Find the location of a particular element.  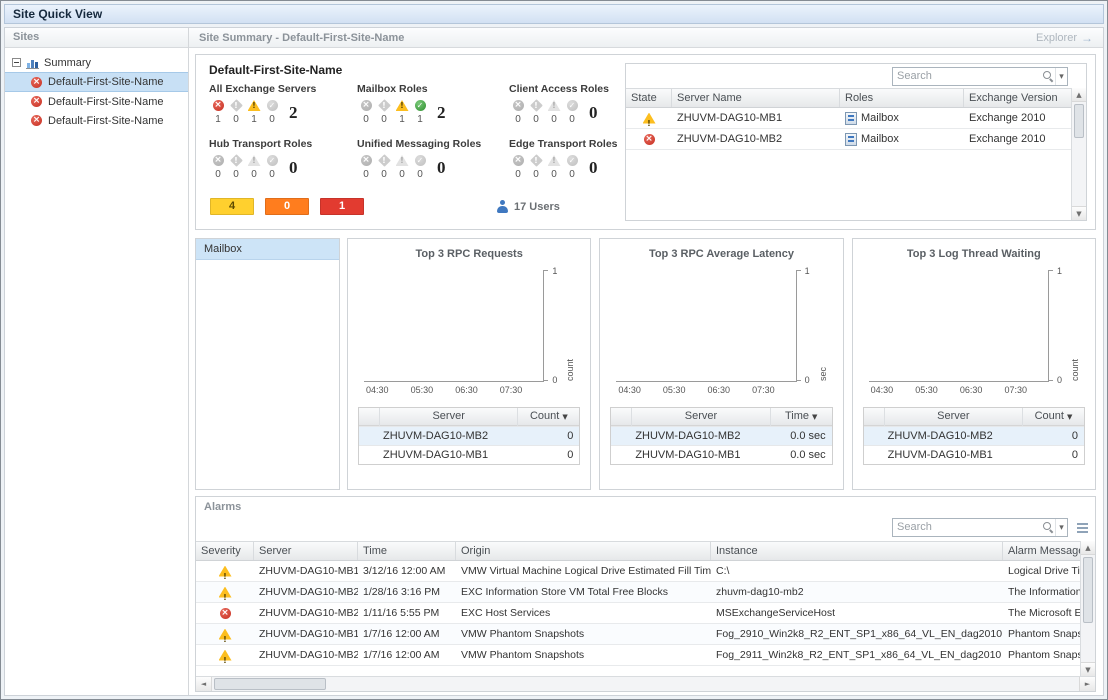

collapse-icon is located at coordinates (16, 62).